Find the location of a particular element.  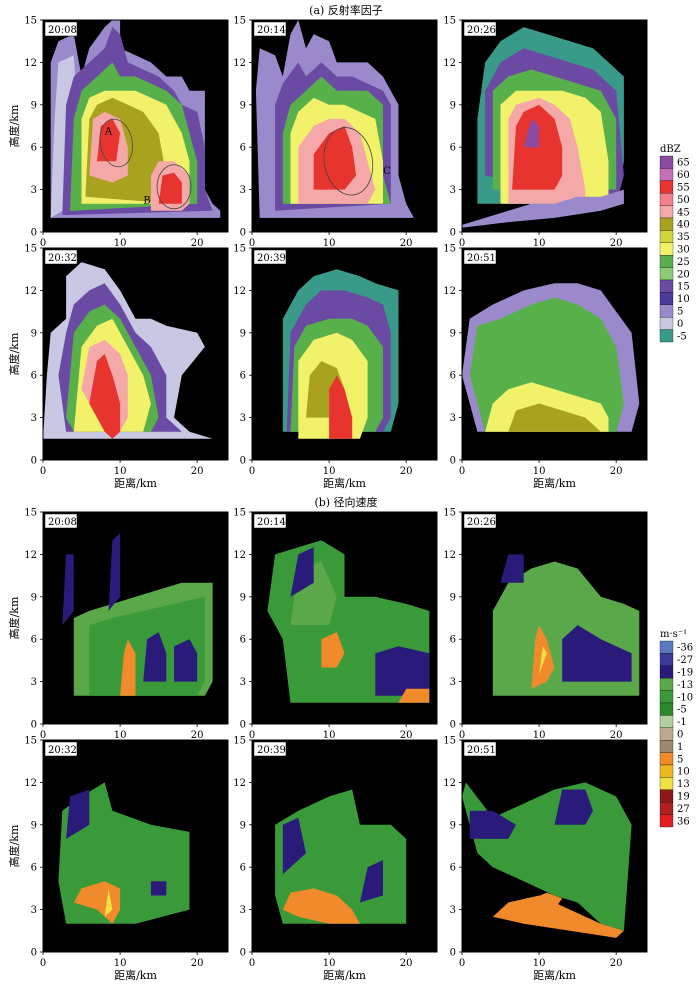

legend-unit: dBZ is located at coordinates (670, 149).